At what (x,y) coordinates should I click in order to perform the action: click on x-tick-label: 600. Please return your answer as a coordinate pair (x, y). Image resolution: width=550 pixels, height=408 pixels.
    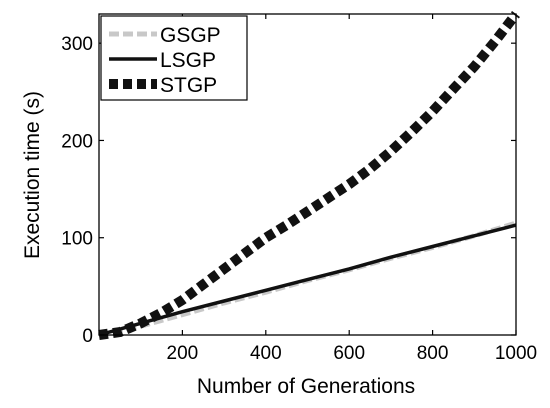
    Looking at the image, I should click on (349, 353).